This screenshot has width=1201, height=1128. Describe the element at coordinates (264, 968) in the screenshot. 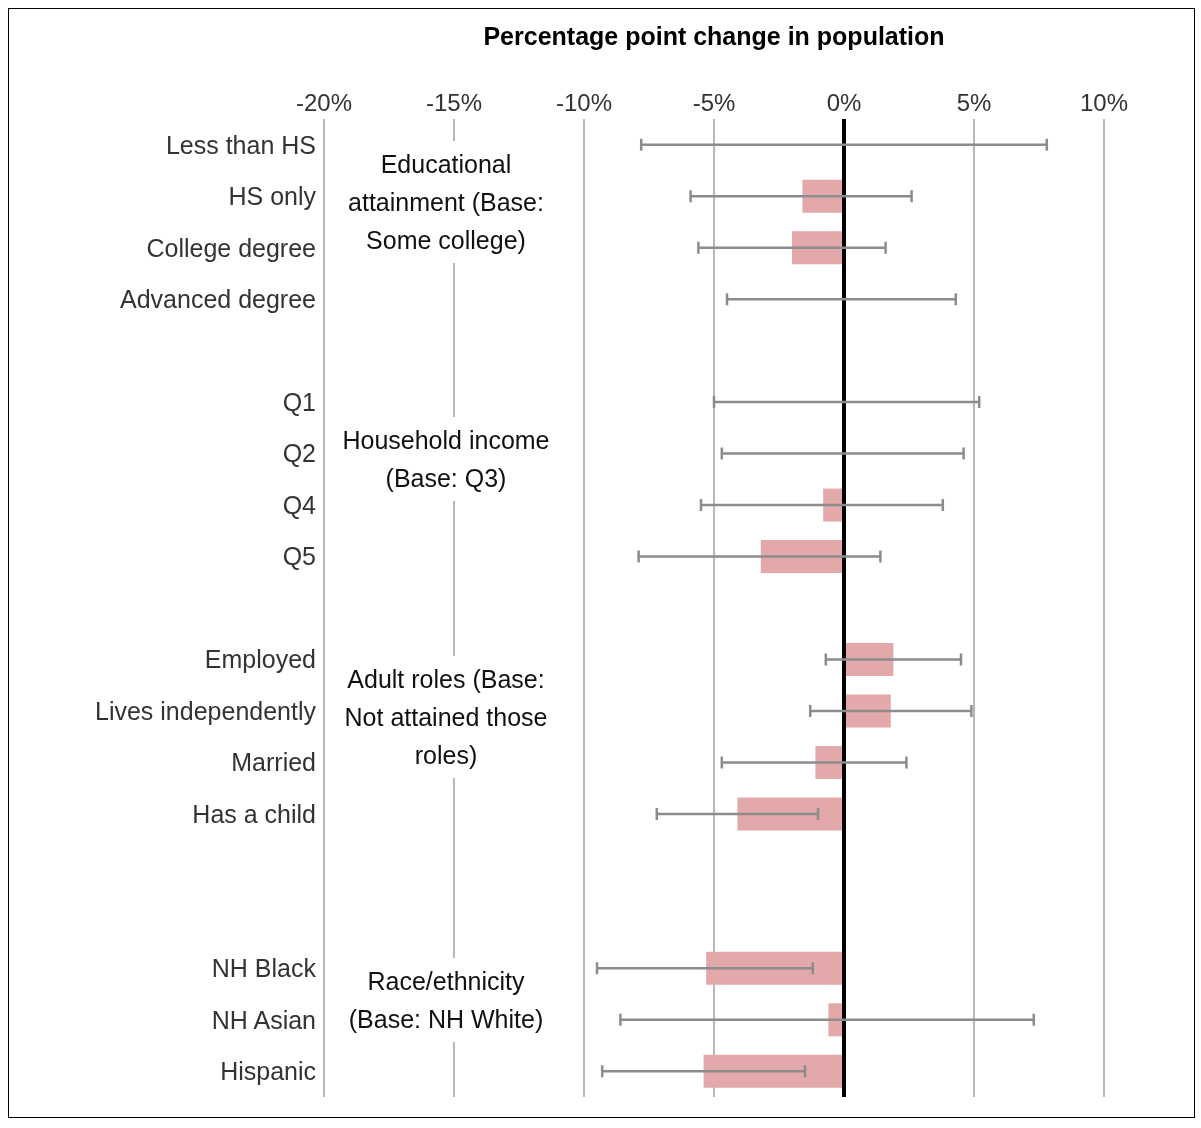

I see `y-tick-label: NH Black` at that location.